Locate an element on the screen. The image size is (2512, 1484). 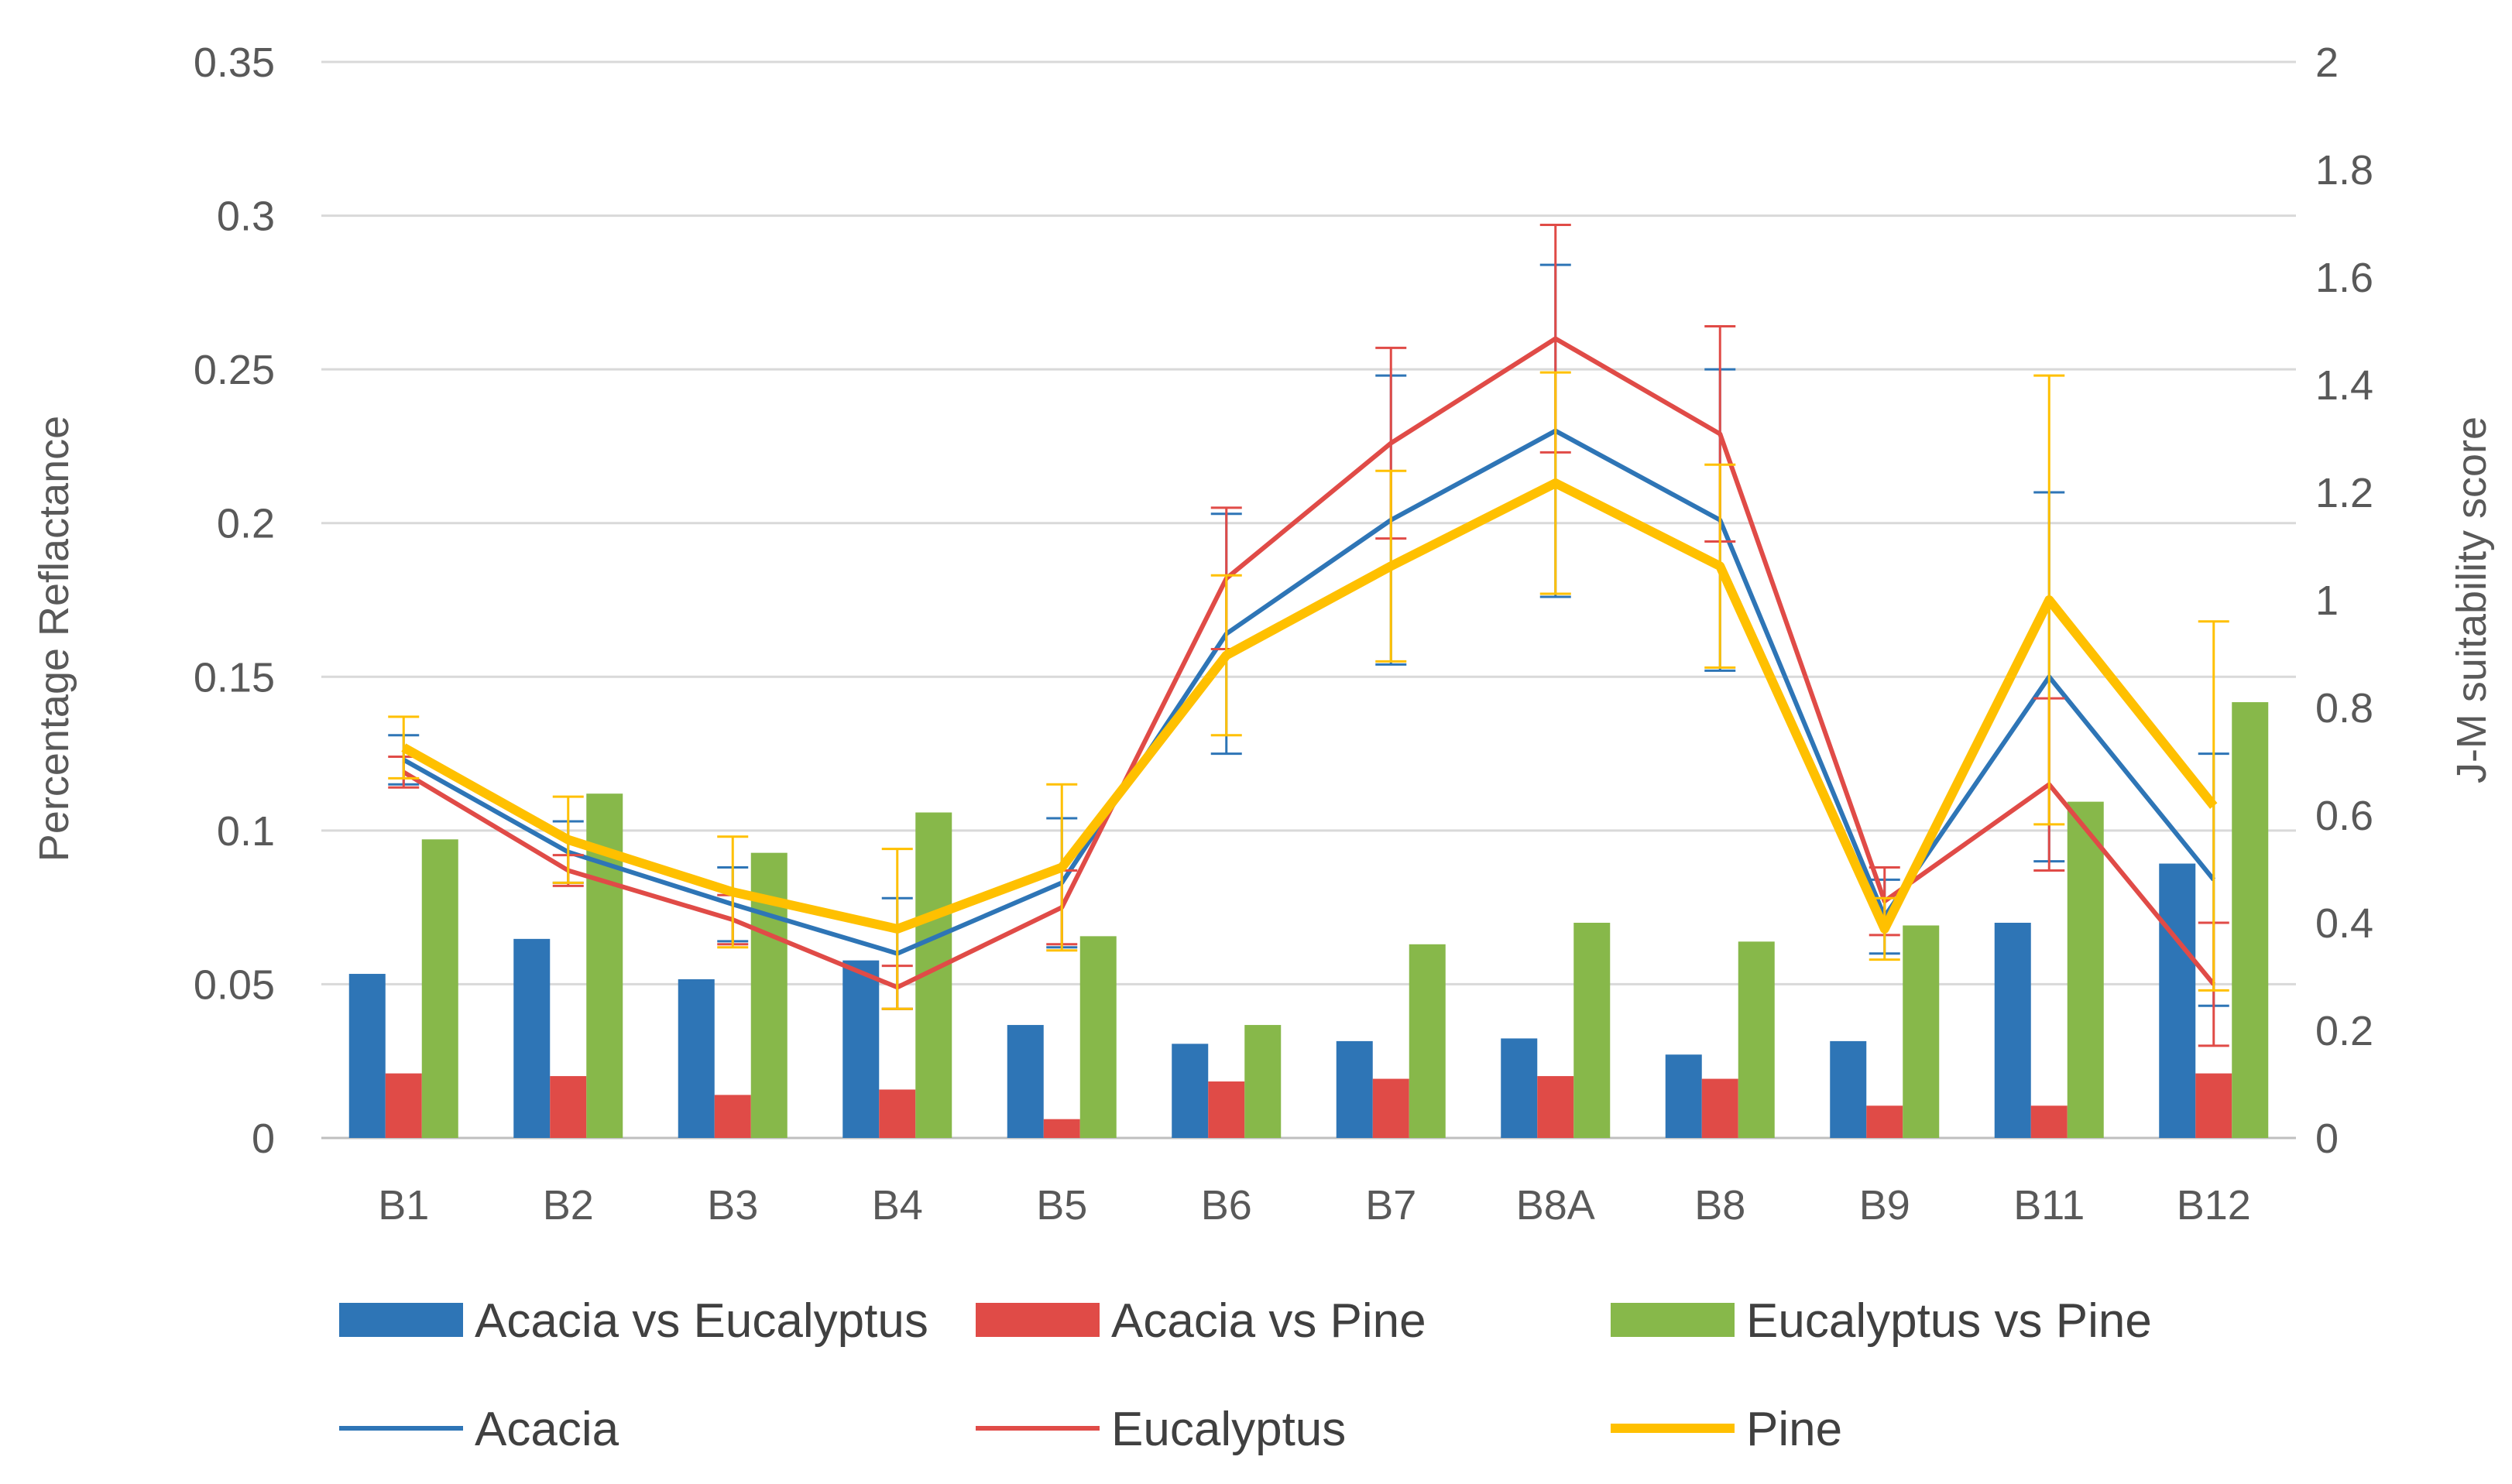
y2-axis-title: J-M suitability score is located at coordinates (2472, 599).